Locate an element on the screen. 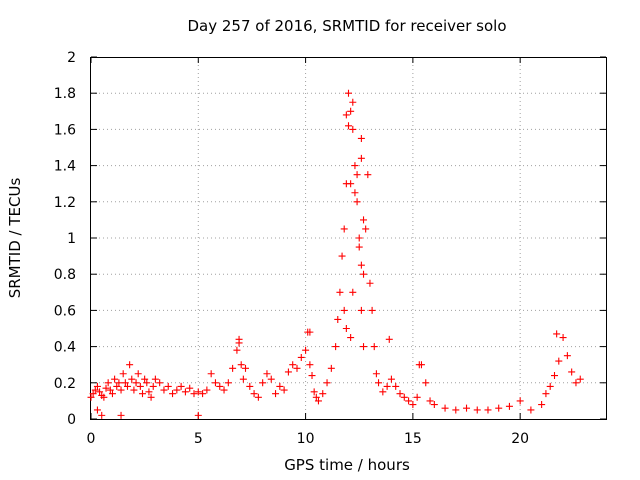 The width and height of the screenshot is (640, 480). x-tick-label: 10 is located at coordinates (306, 439).